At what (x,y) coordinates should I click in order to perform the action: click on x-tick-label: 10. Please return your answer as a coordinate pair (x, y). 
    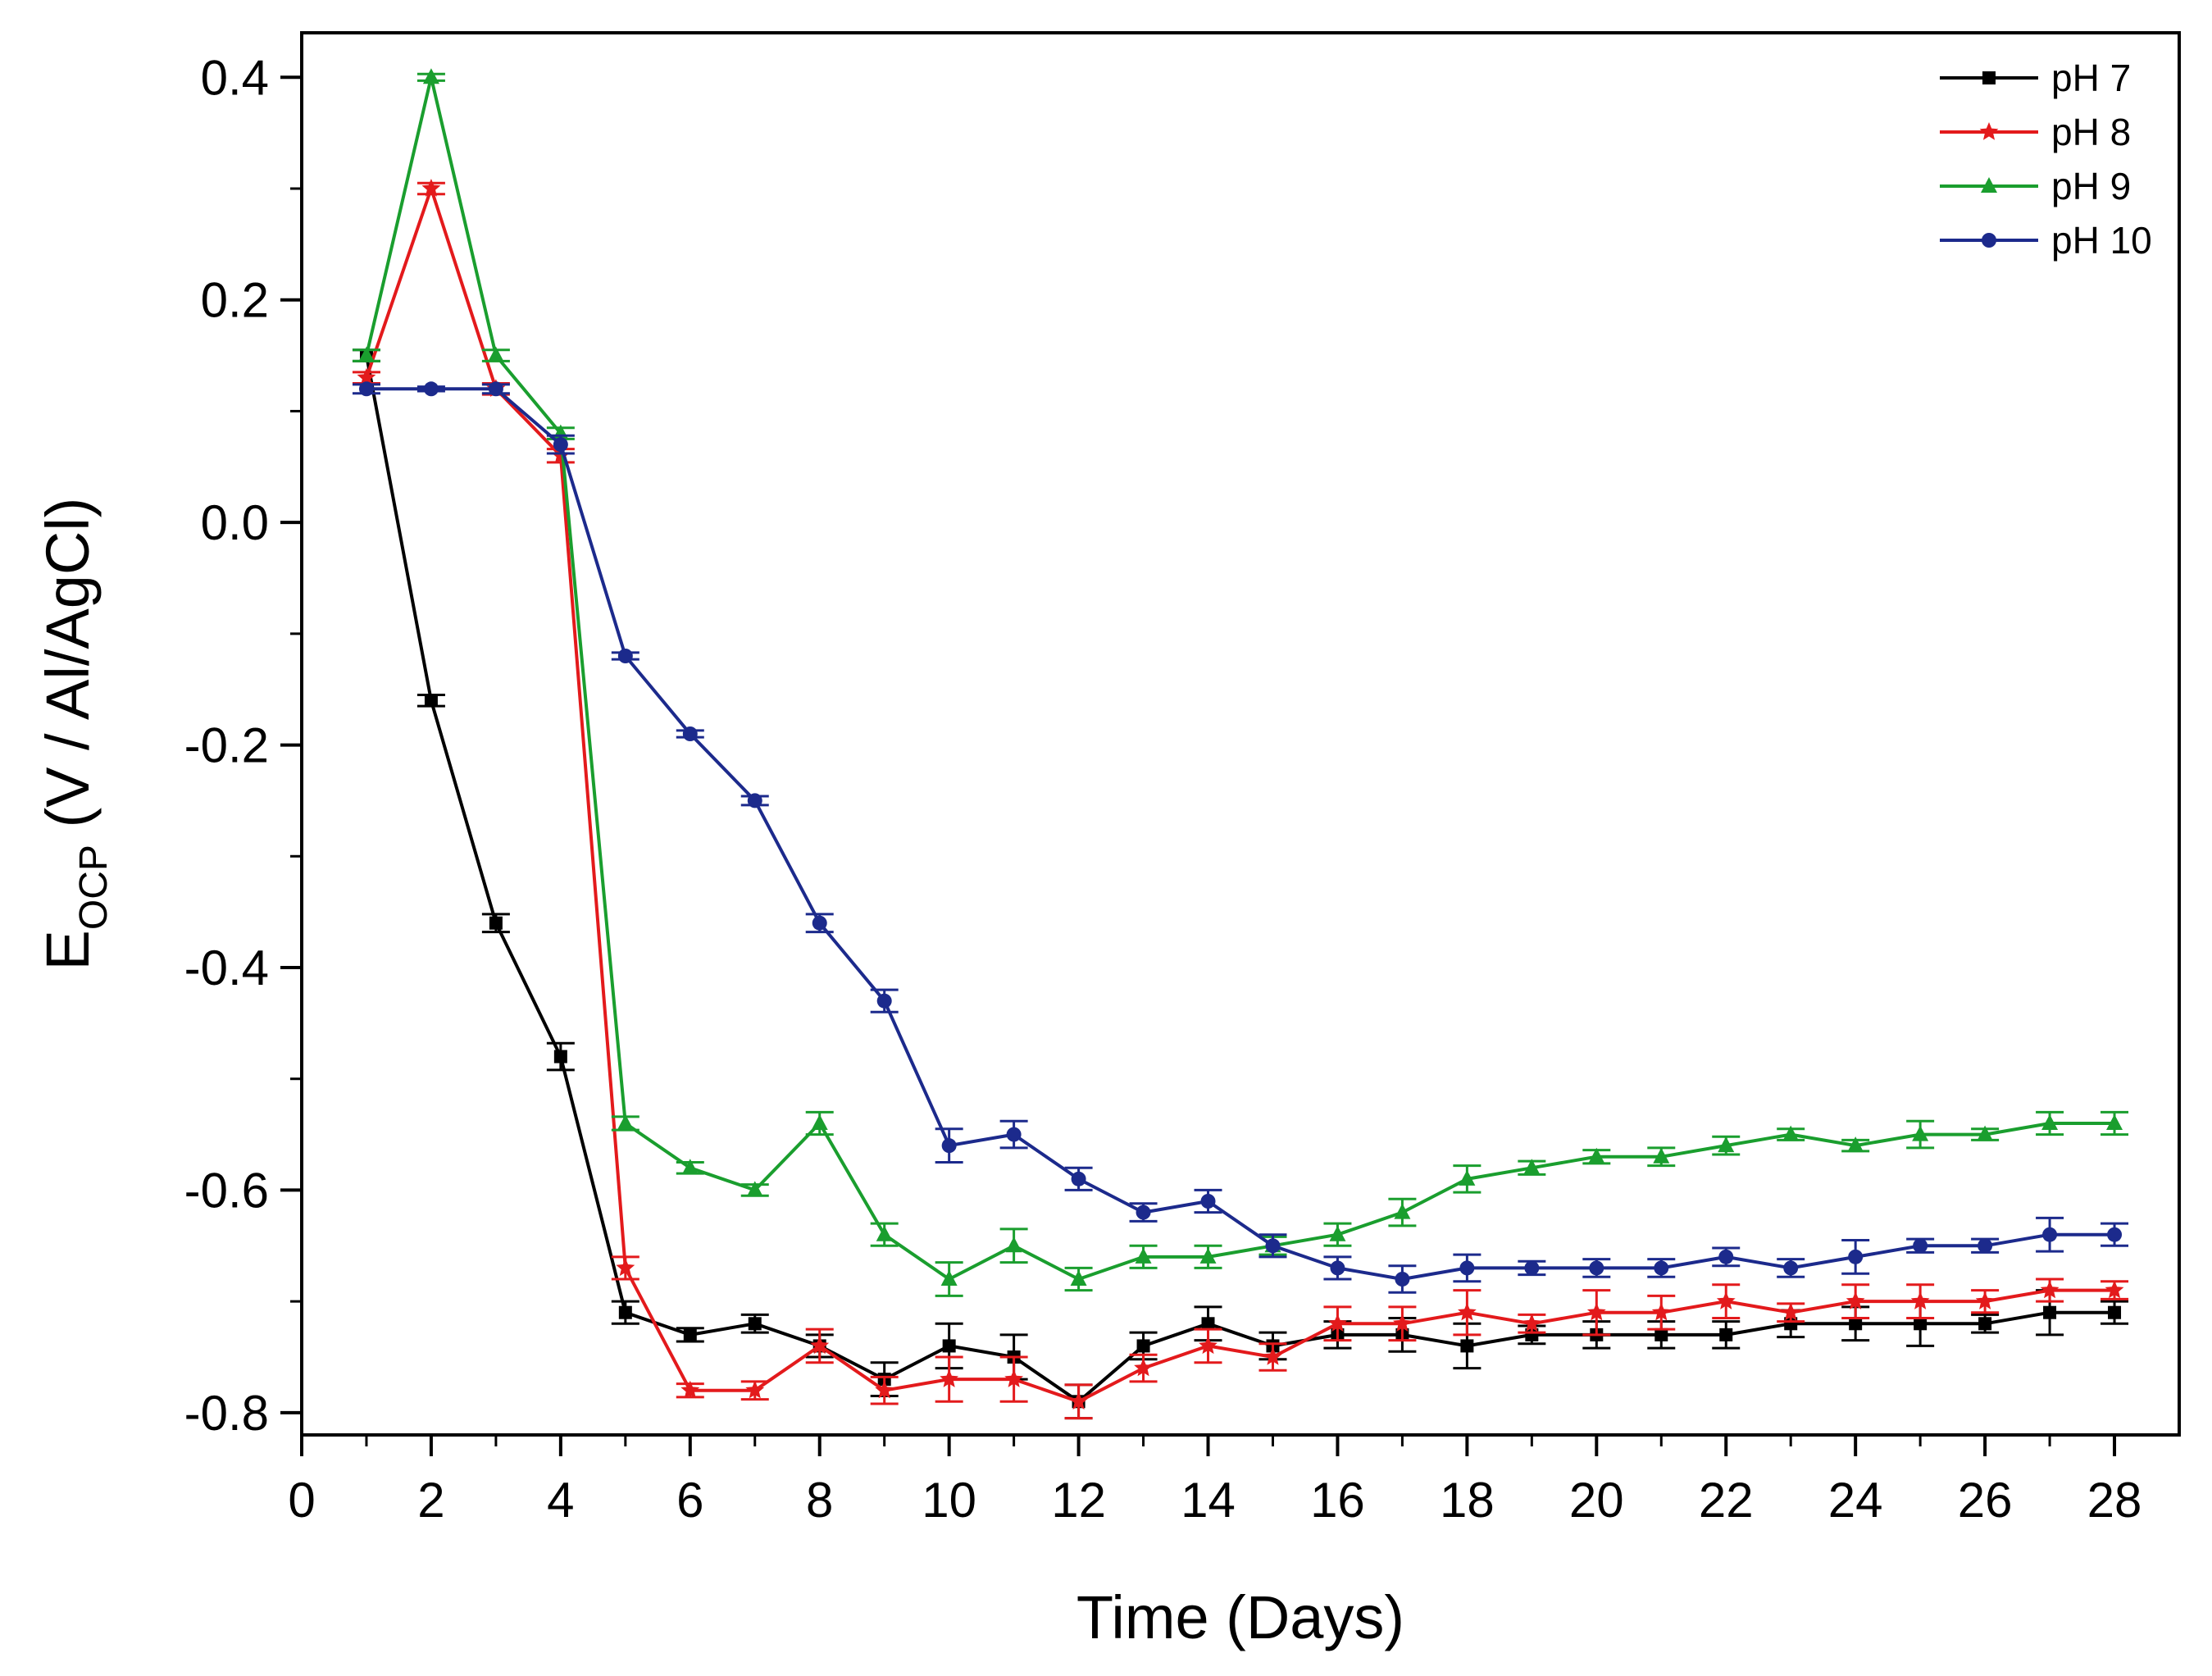
    Looking at the image, I should click on (949, 1500).